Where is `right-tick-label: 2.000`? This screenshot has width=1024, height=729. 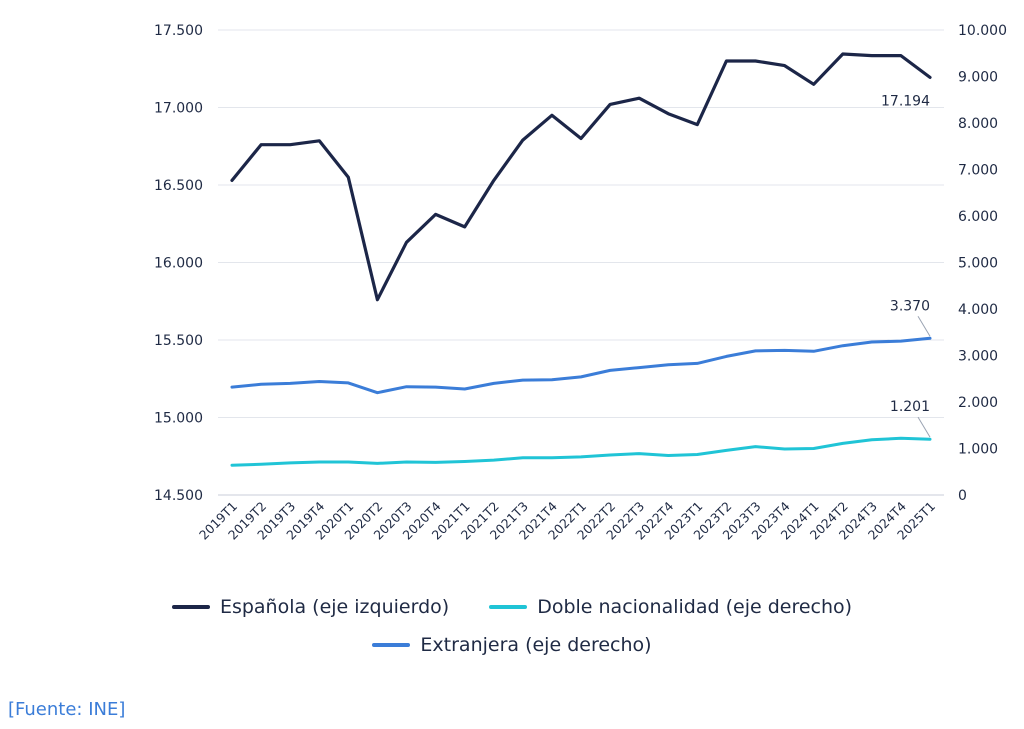
right-tick-label: 2.000 is located at coordinates (978, 403).